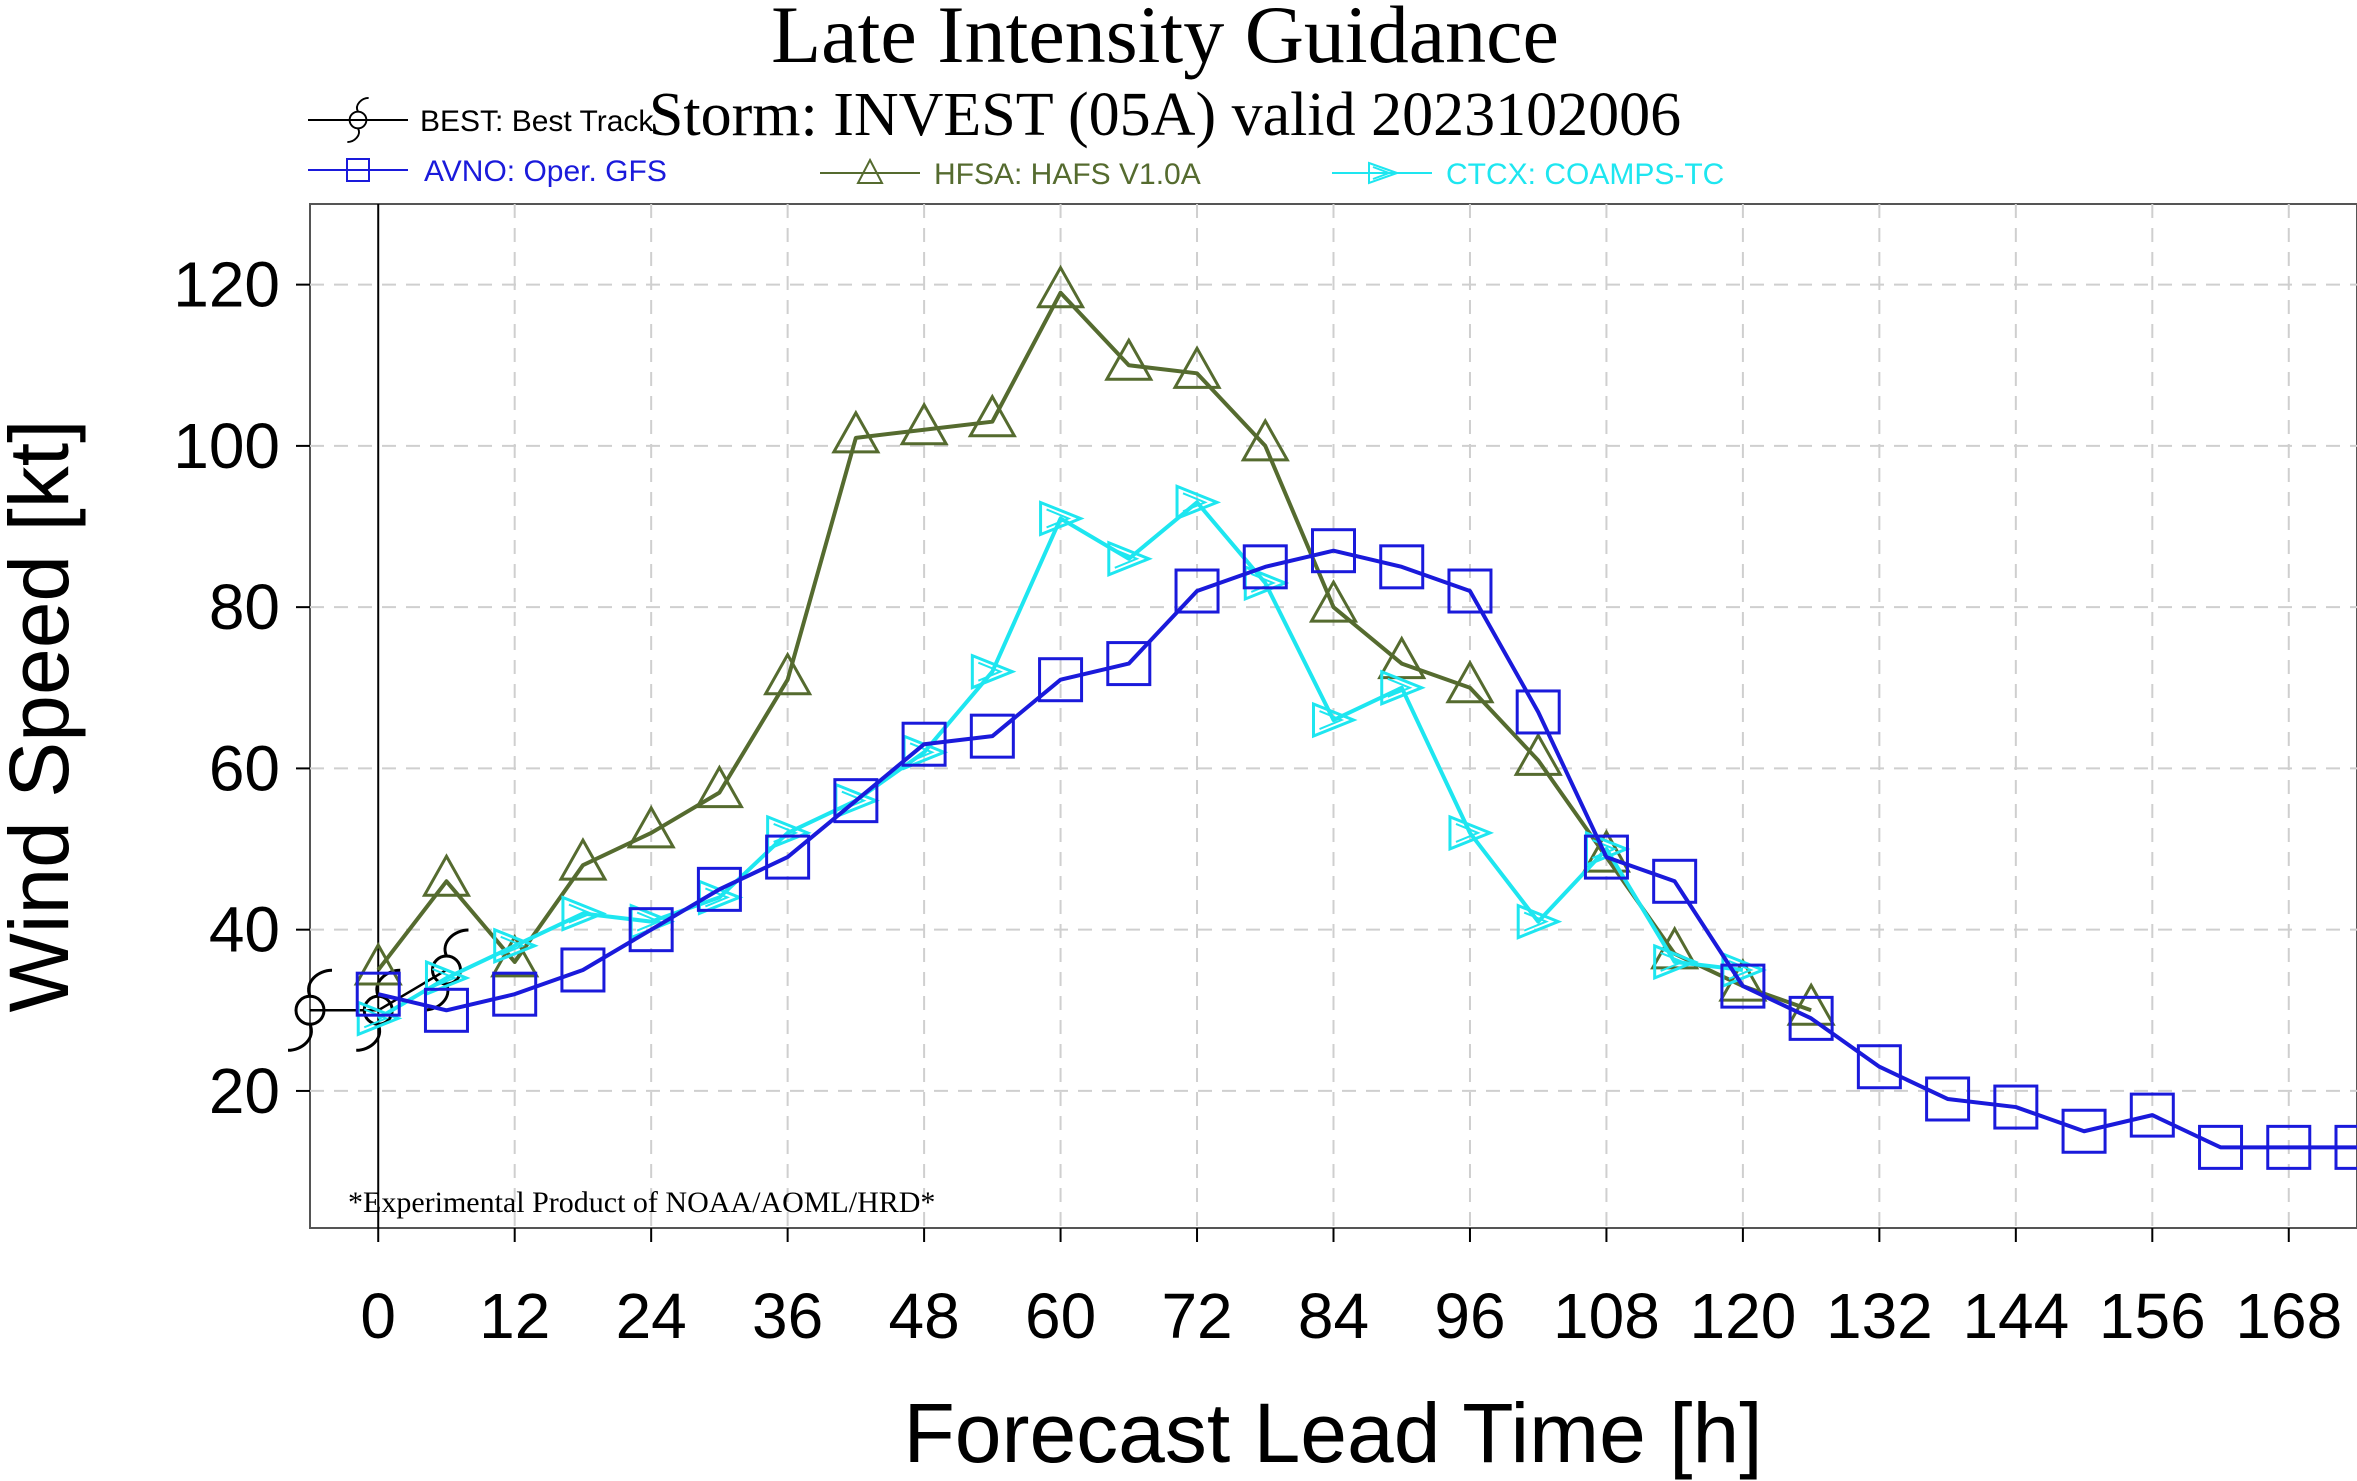  What do you see at coordinates (1743, 1316) in the screenshot?
I see `x-tick-label: 120` at bounding box center [1743, 1316].